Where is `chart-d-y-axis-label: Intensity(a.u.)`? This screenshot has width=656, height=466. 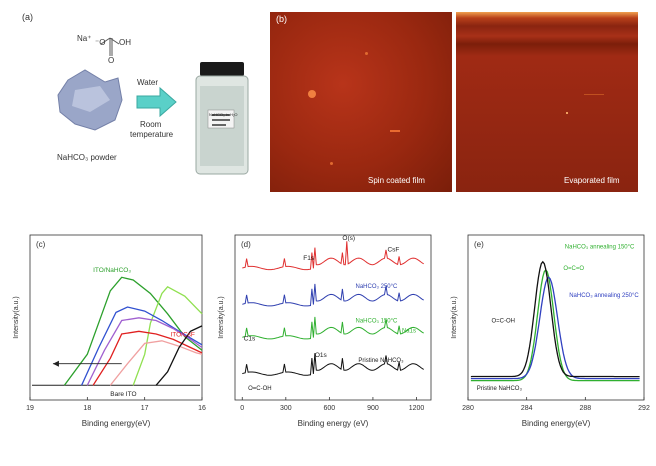
chart-d-y-axis-label: Intensity(a.u.) is located at coordinates (221, 317).